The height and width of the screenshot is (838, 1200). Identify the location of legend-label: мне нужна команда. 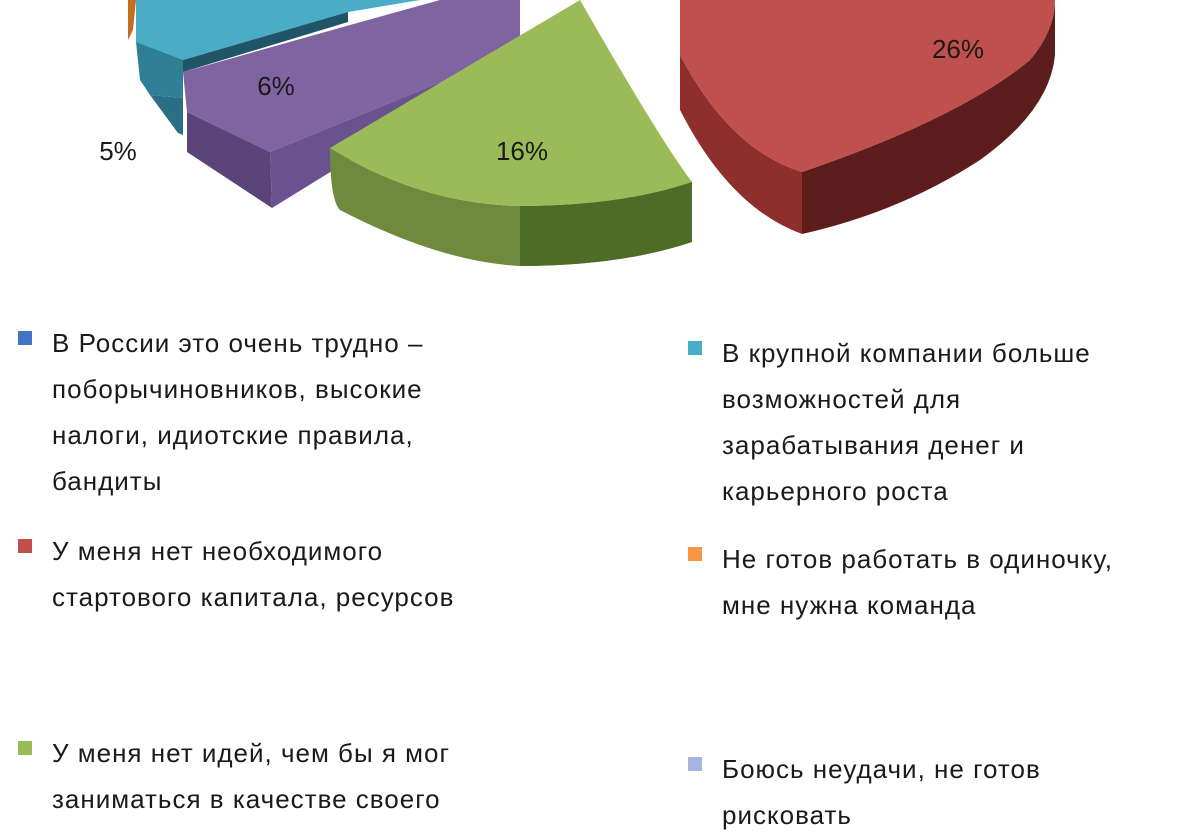
(849, 605).